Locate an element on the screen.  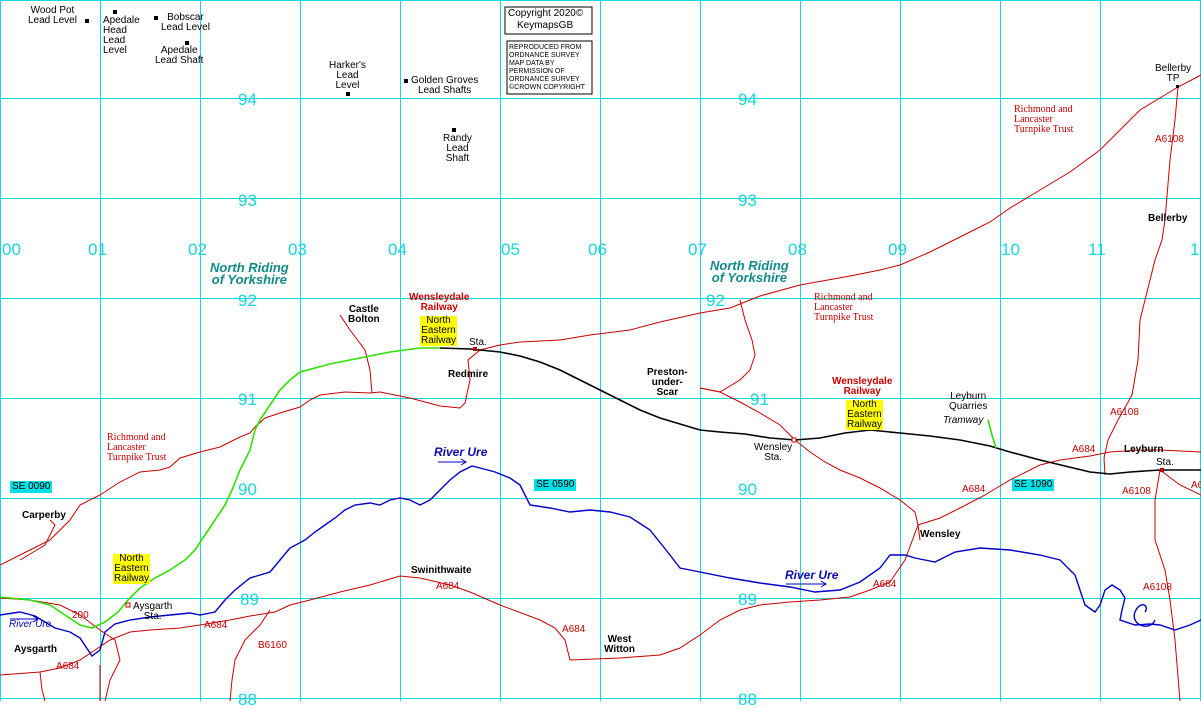
copyright-box is located at coordinates (548, 20).